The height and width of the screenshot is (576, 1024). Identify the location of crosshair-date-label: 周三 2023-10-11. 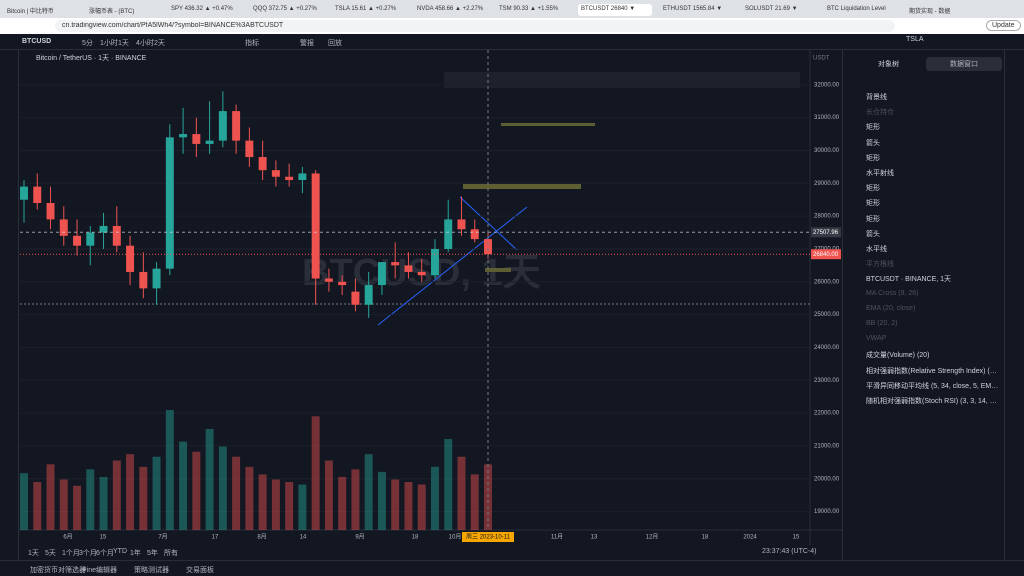
(488, 537).